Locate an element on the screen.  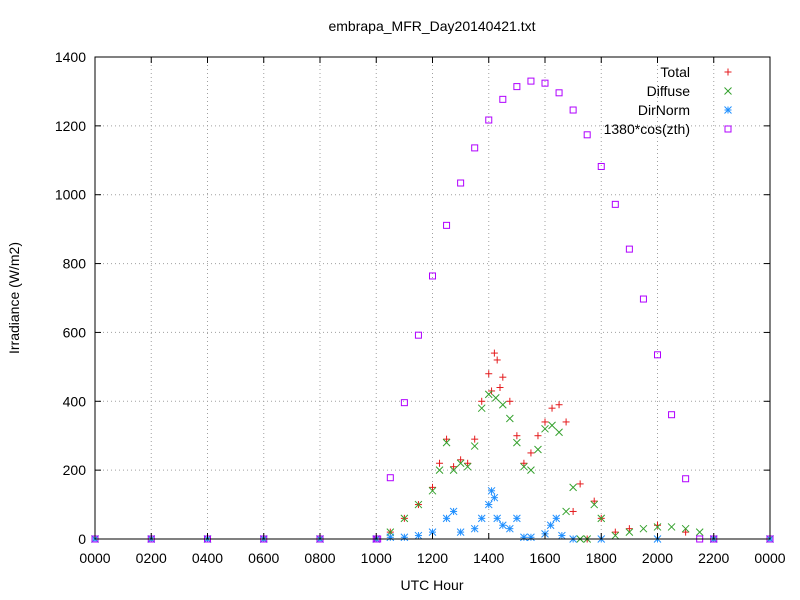
x-tick-label: 0600 is located at coordinates (263, 558).